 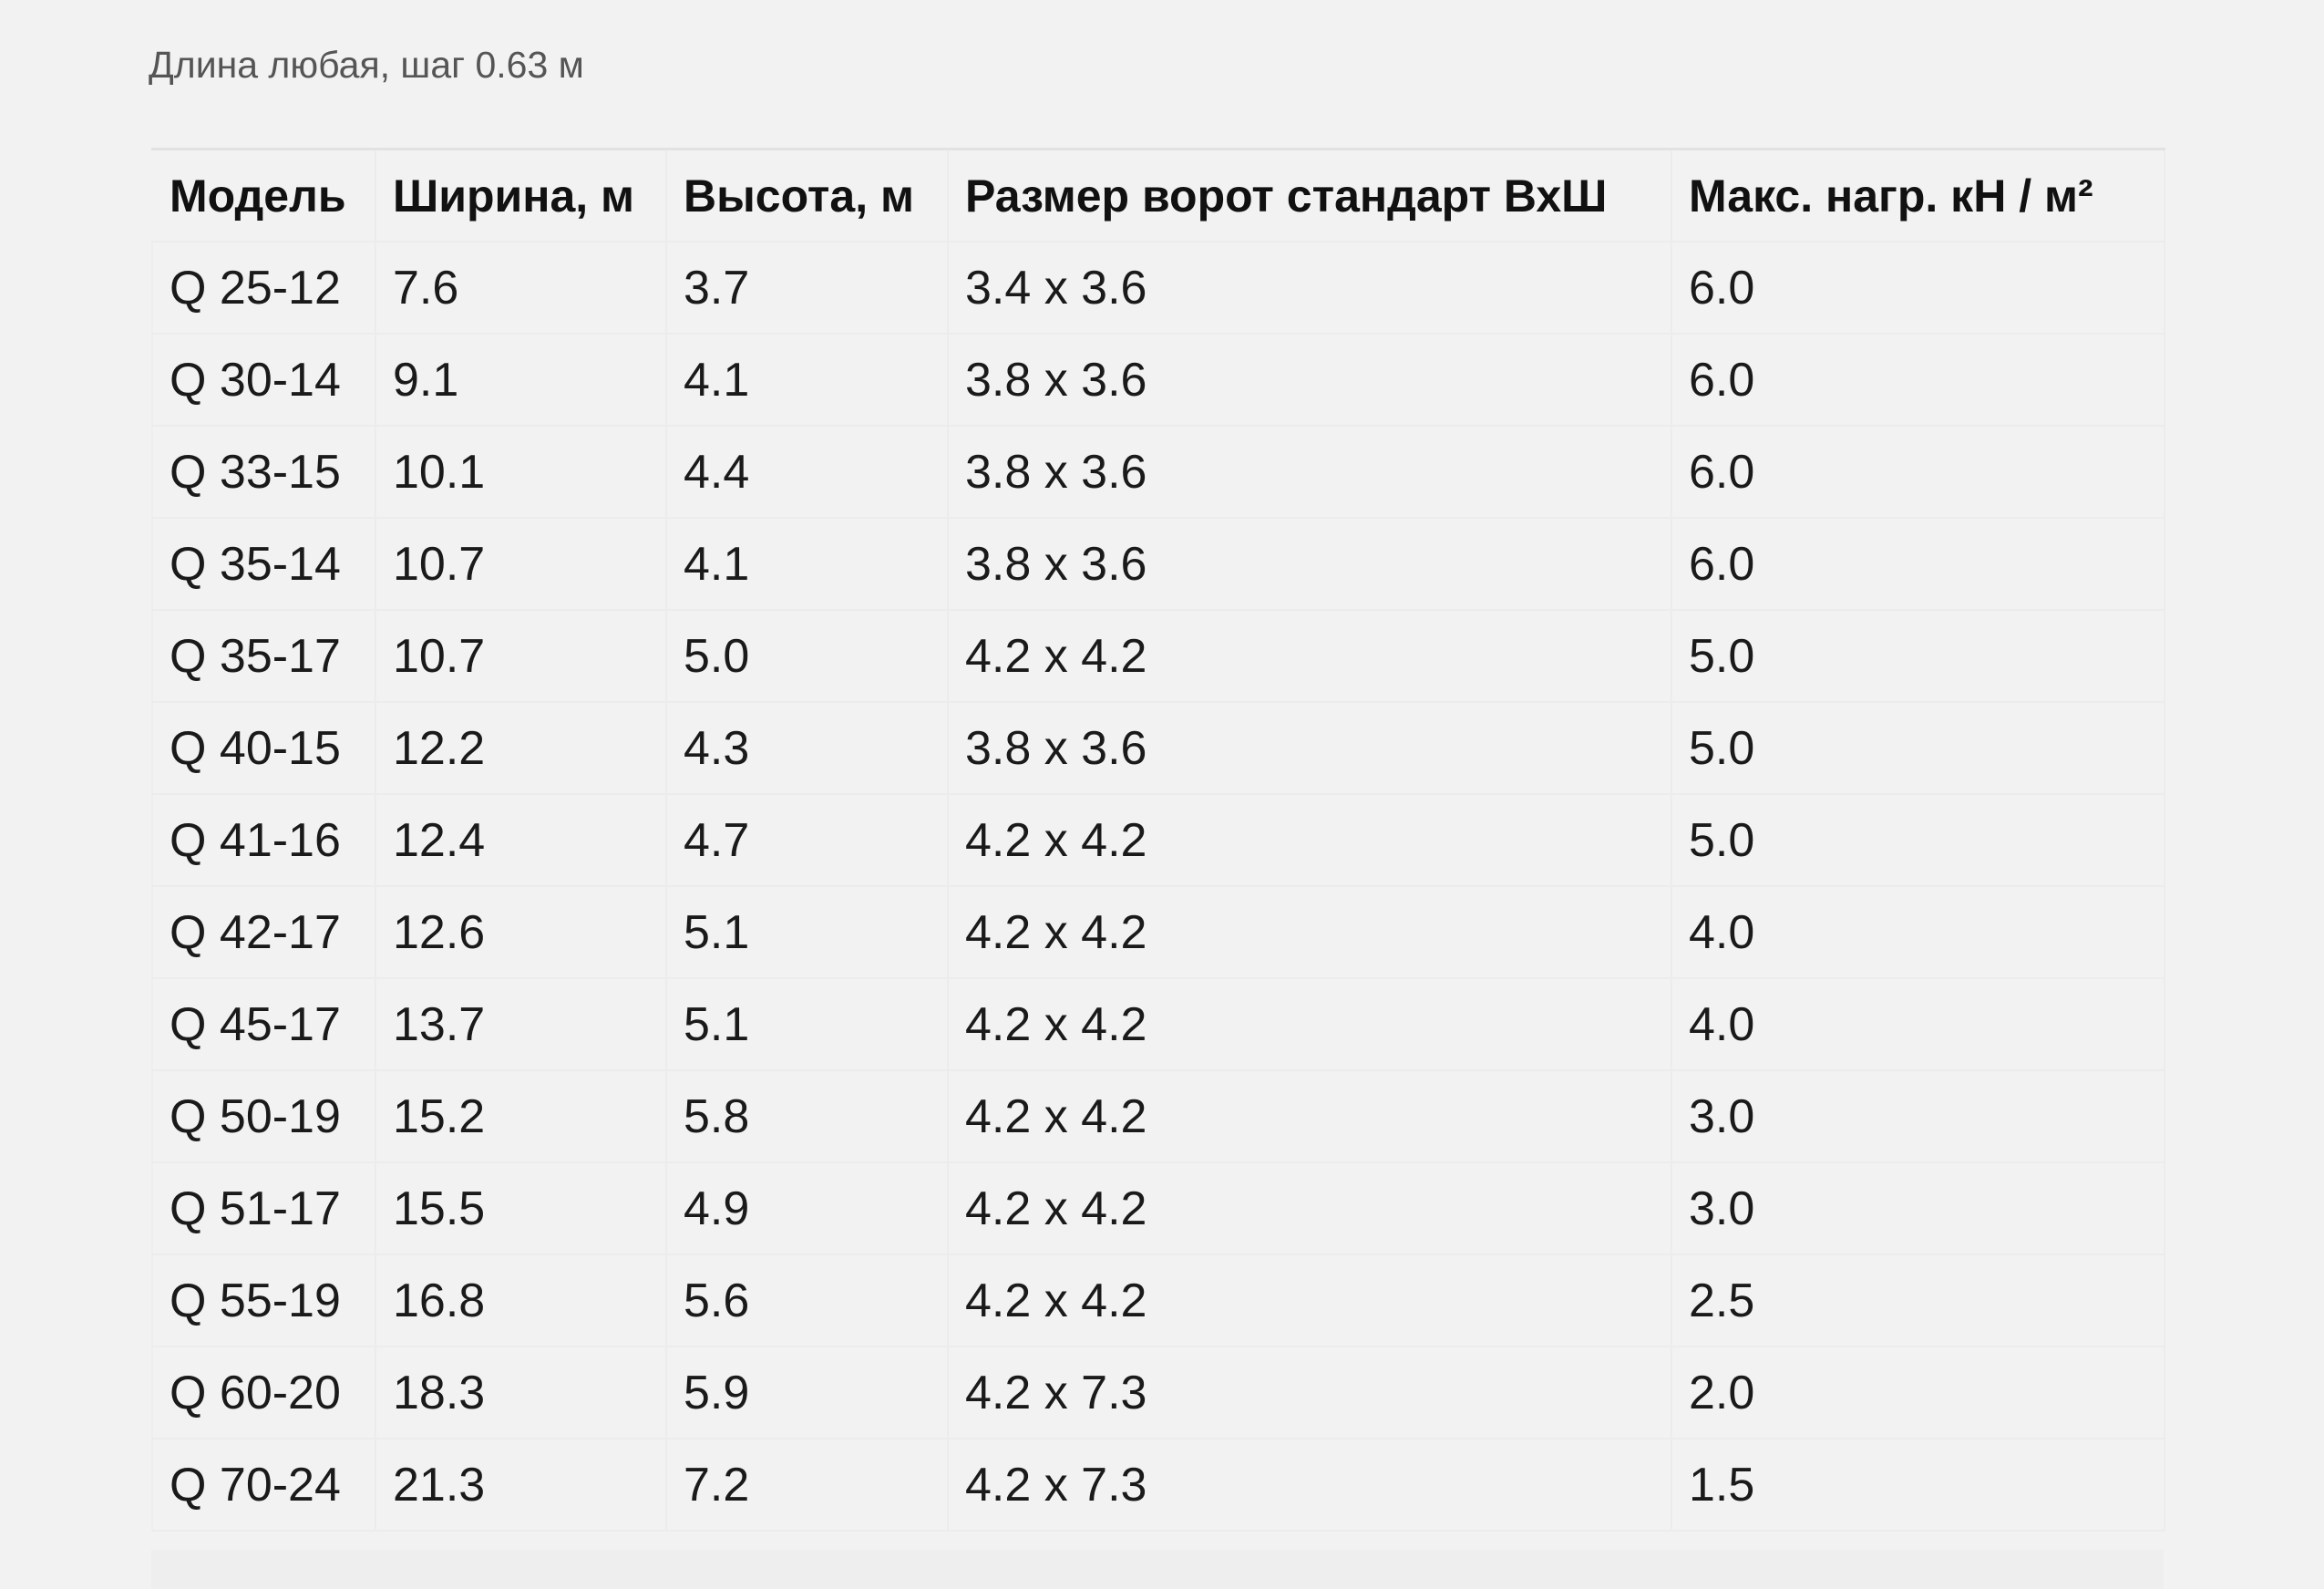 I want to click on header-max-load: Макс. нагр. кН / м², so click(x=1918, y=195).